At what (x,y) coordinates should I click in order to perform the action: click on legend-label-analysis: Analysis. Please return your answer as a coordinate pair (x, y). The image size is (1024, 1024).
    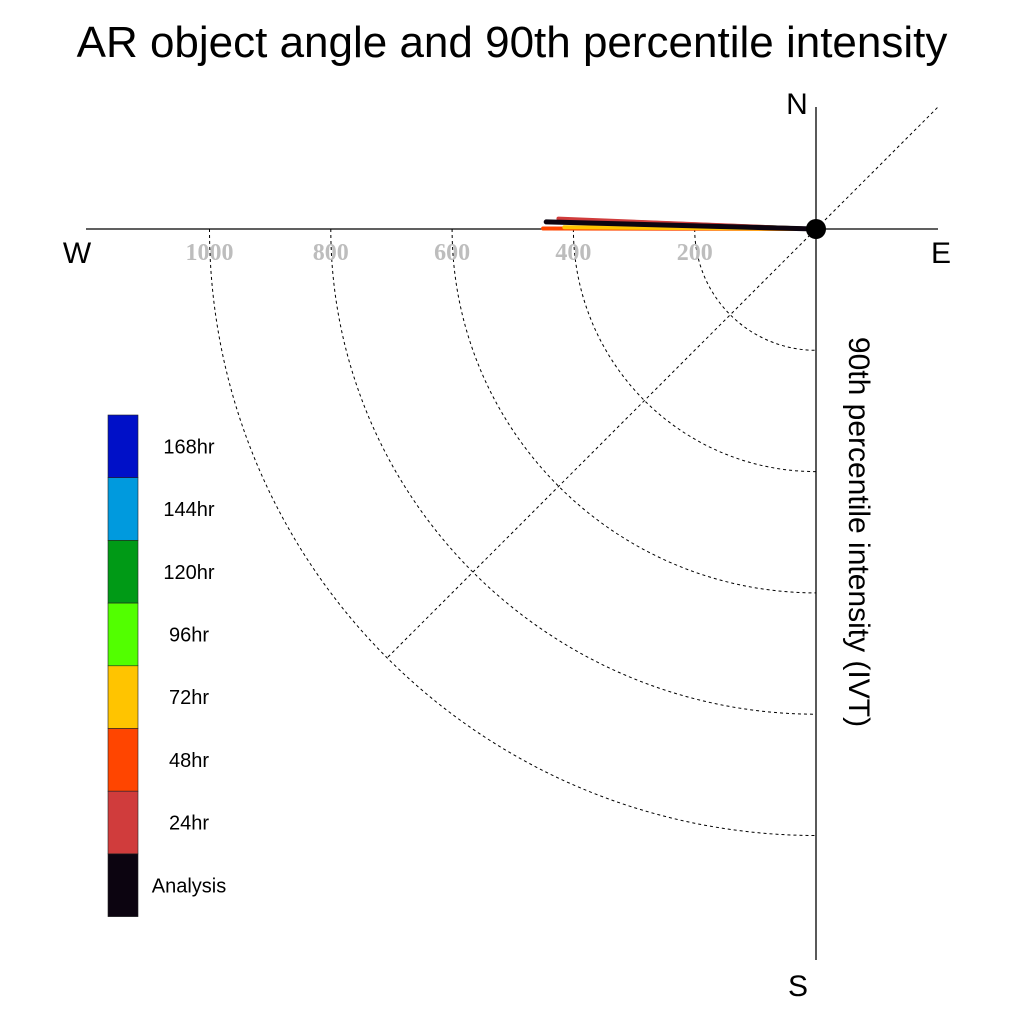
    Looking at the image, I should click on (189, 886).